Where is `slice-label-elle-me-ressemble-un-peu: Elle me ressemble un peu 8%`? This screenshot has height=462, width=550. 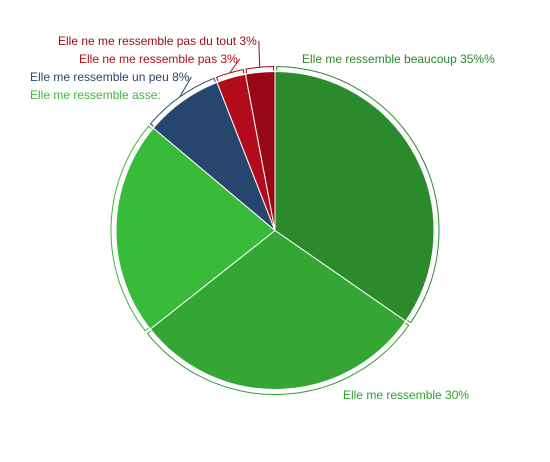 slice-label-elle-me-ressemble-un-peu: Elle me ressemble un peu 8% is located at coordinates (110, 77).